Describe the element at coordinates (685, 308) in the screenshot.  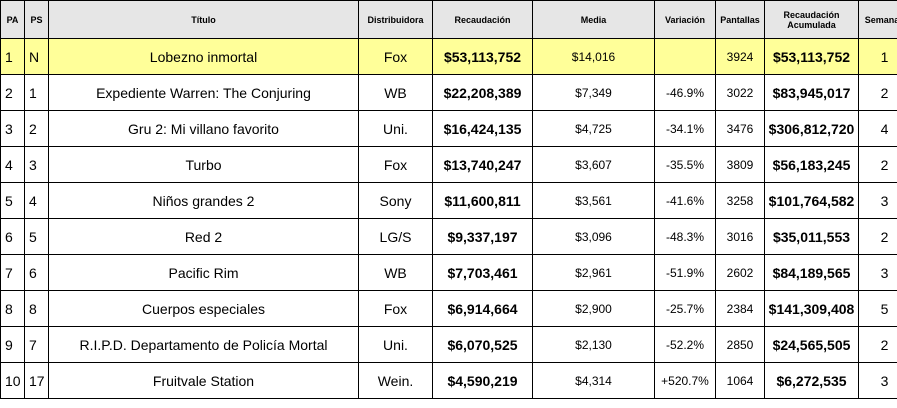
I see `cell-variacion: -25.7%` at that location.